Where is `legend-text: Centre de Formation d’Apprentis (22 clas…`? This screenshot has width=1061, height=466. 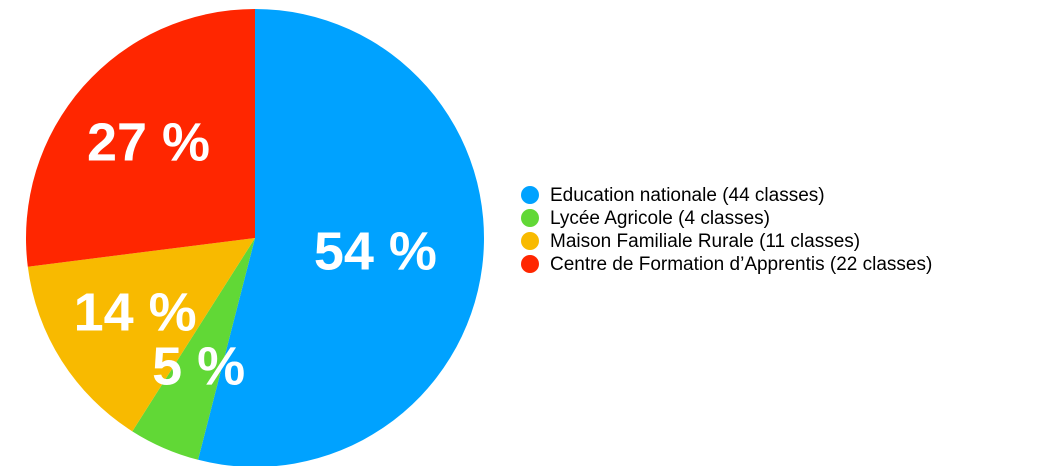 legend-text: Centre de Formation d’Apprentis (22 clas… is located at coordinates (741, 264).